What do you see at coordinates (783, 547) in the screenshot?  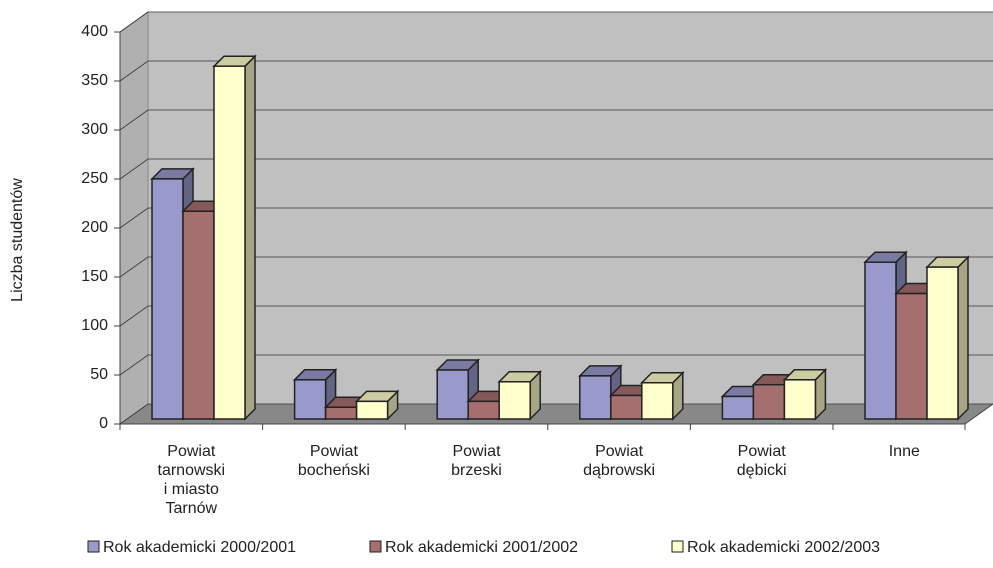 I see `legend-label: Rok akademicki 2002/2003` at bounding box center [783, 547].